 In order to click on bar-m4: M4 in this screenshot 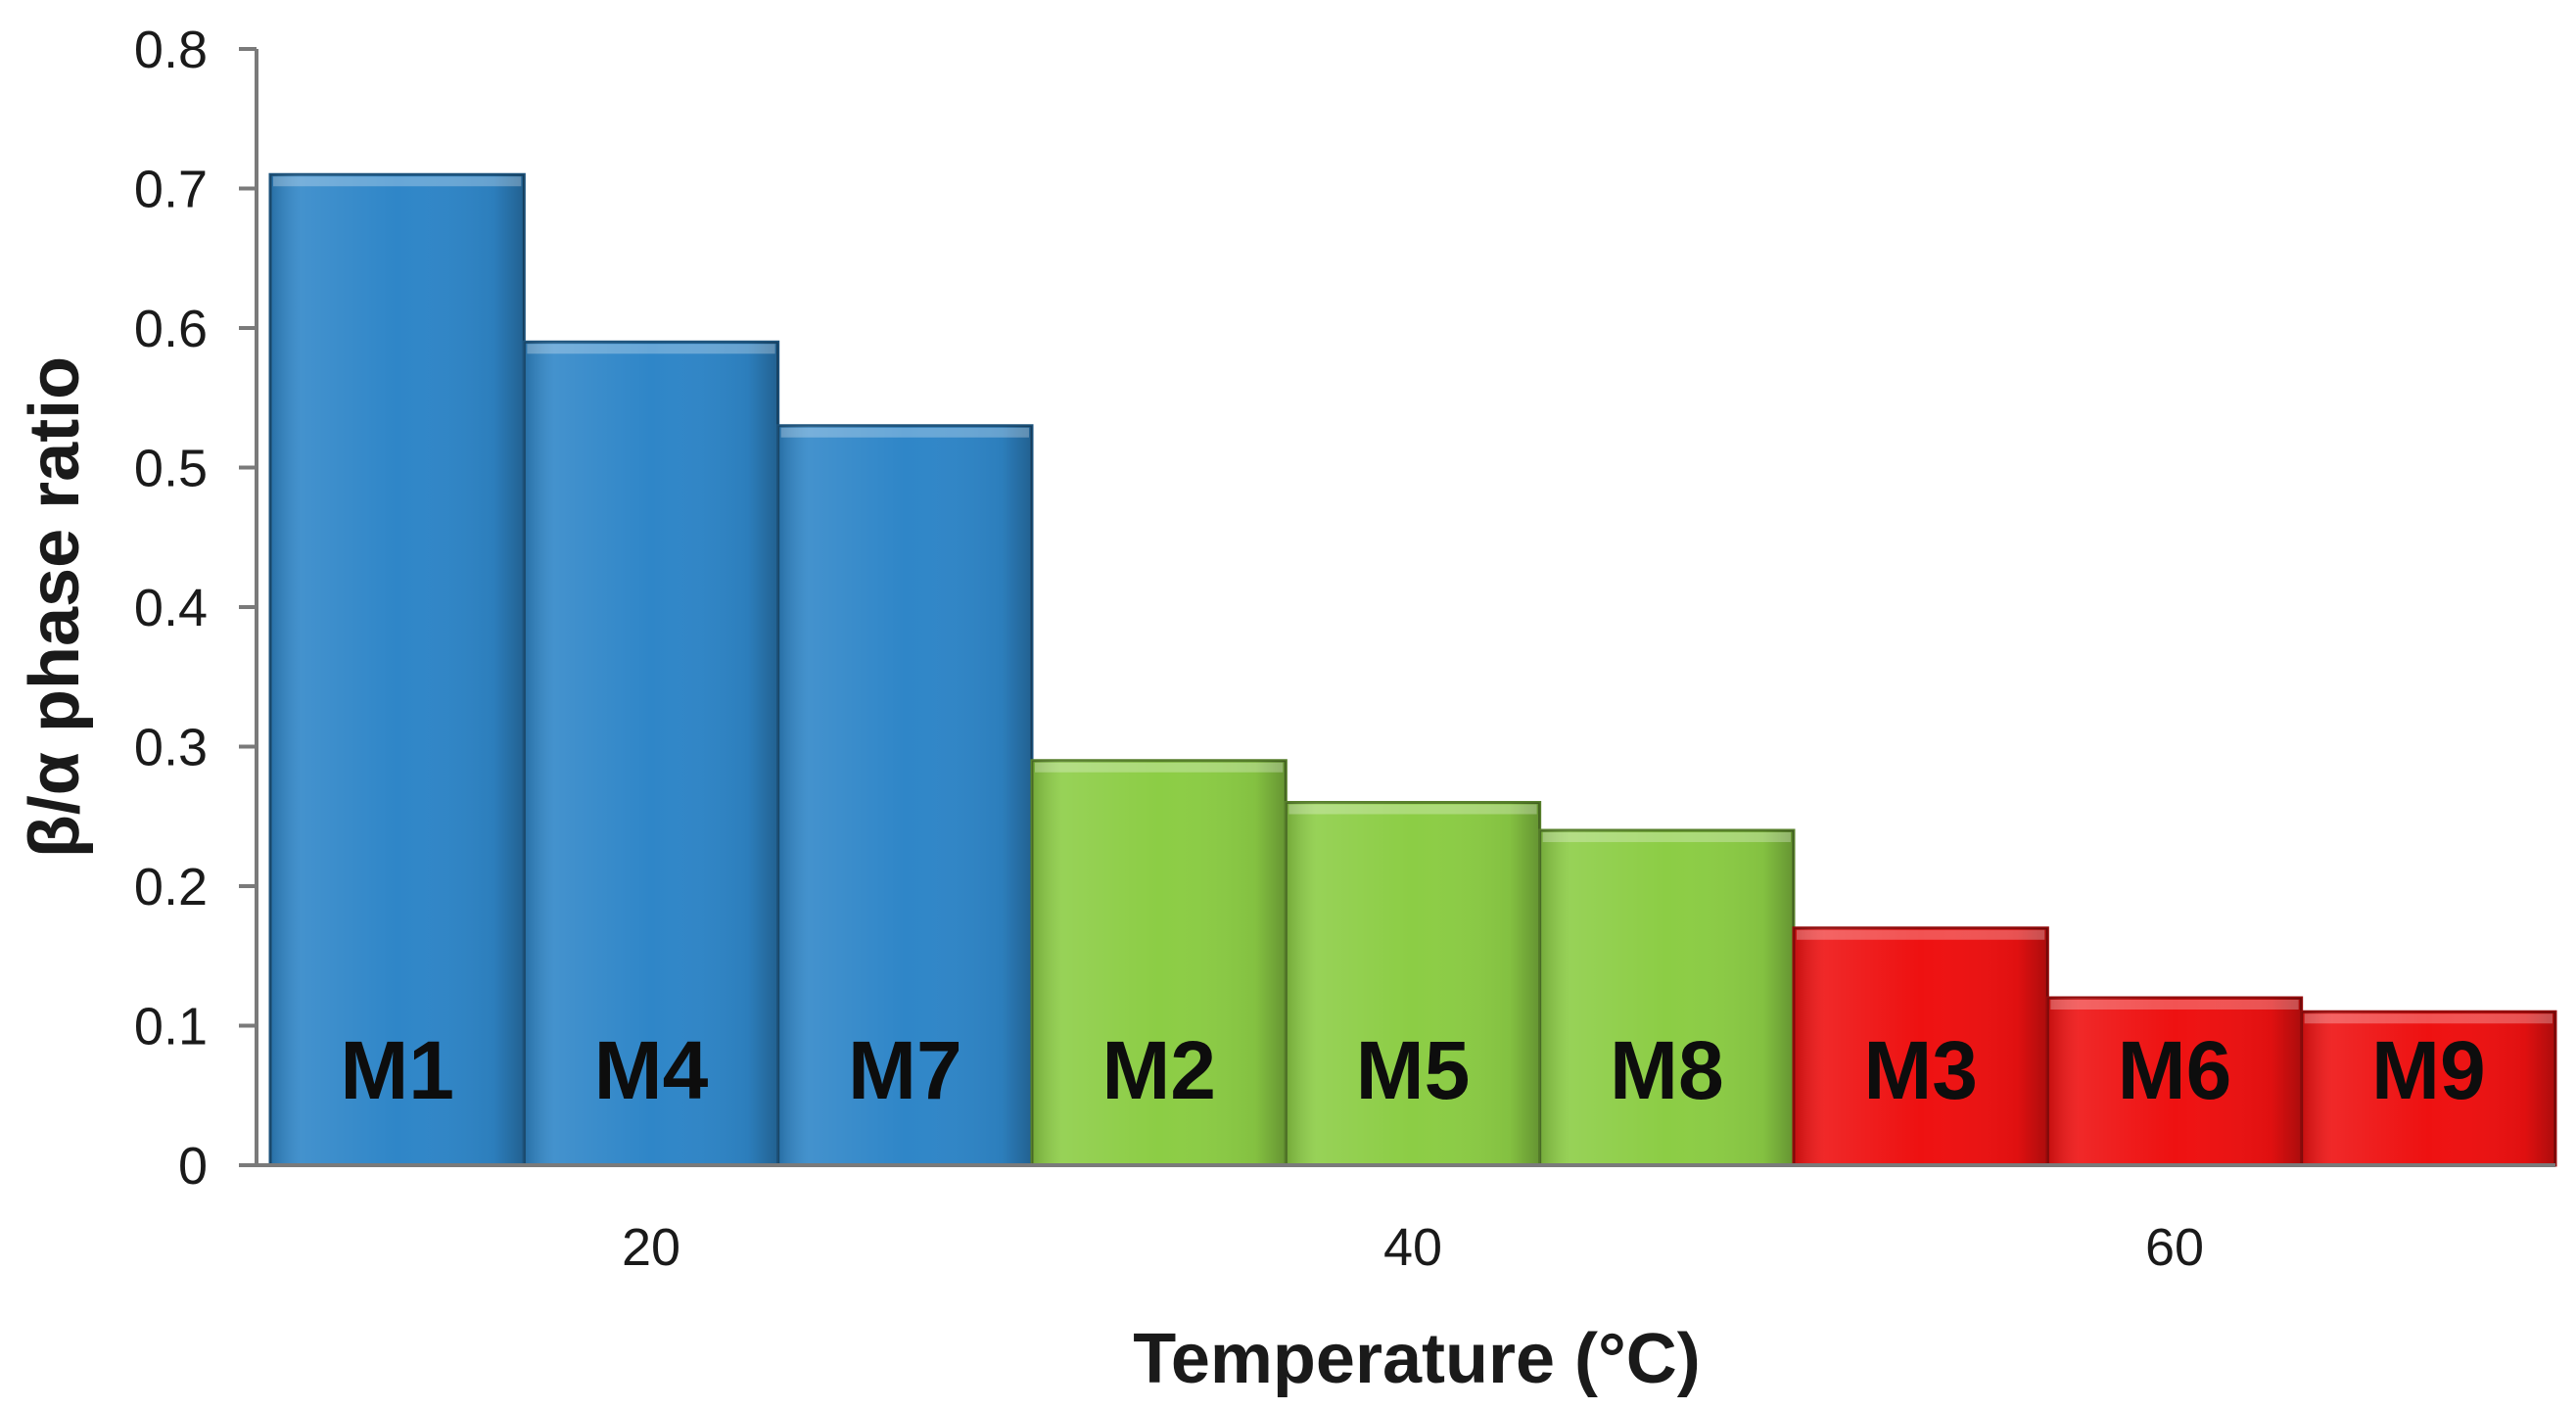, I will do `click(651, 753)`.